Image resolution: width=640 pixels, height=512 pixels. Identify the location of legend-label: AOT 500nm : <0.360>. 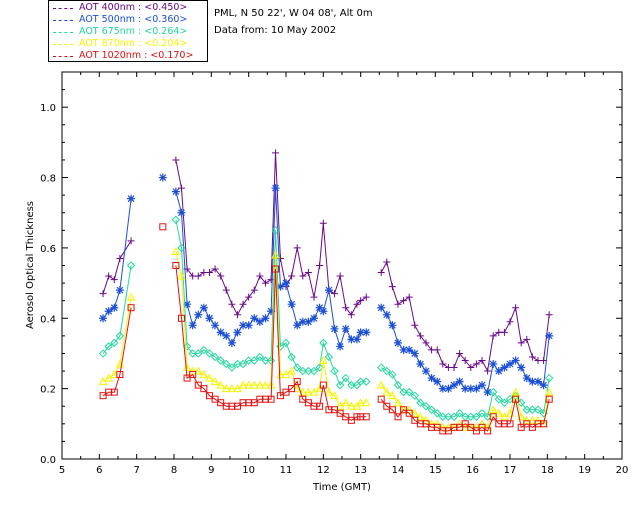
(133, 19).